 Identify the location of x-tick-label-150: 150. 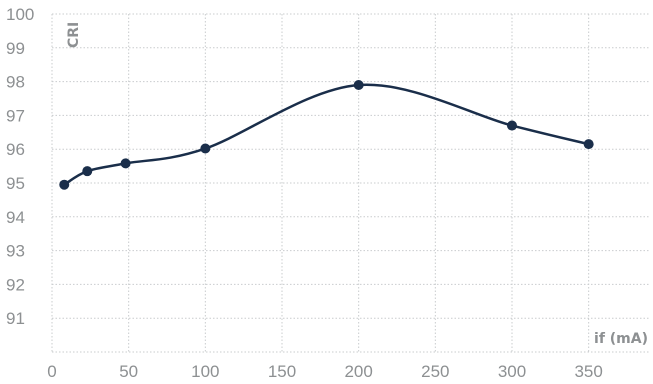
(282, 371).